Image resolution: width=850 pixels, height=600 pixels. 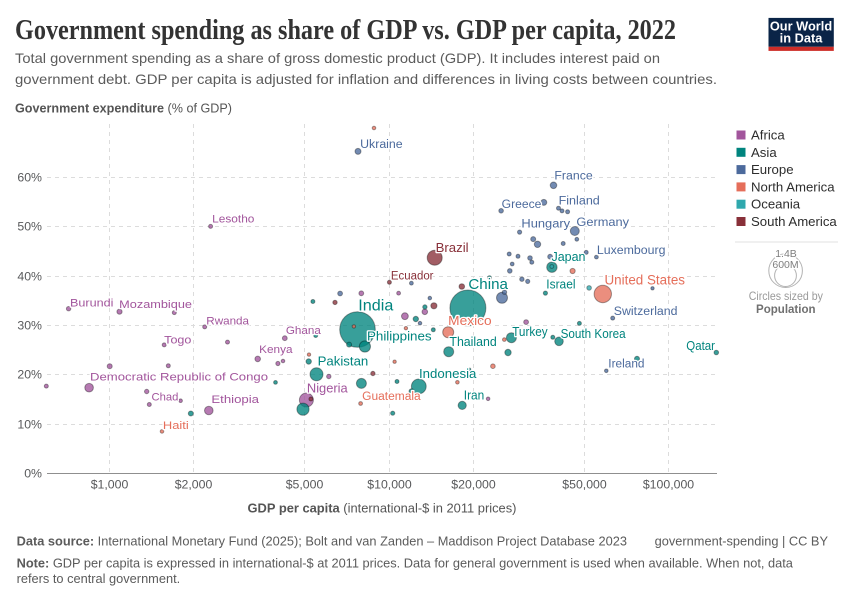 I want to click on svg-text:Government expenditure (% of G: Government expenditure (% of GDP), so click(x=123, y=109).